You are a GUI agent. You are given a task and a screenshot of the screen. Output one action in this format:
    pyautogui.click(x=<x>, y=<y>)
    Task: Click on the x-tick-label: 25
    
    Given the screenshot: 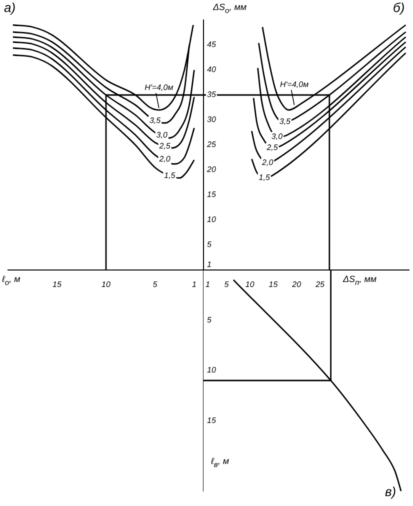 What is the action you would take?
    pyautogui.click(x=320, y=285)
    